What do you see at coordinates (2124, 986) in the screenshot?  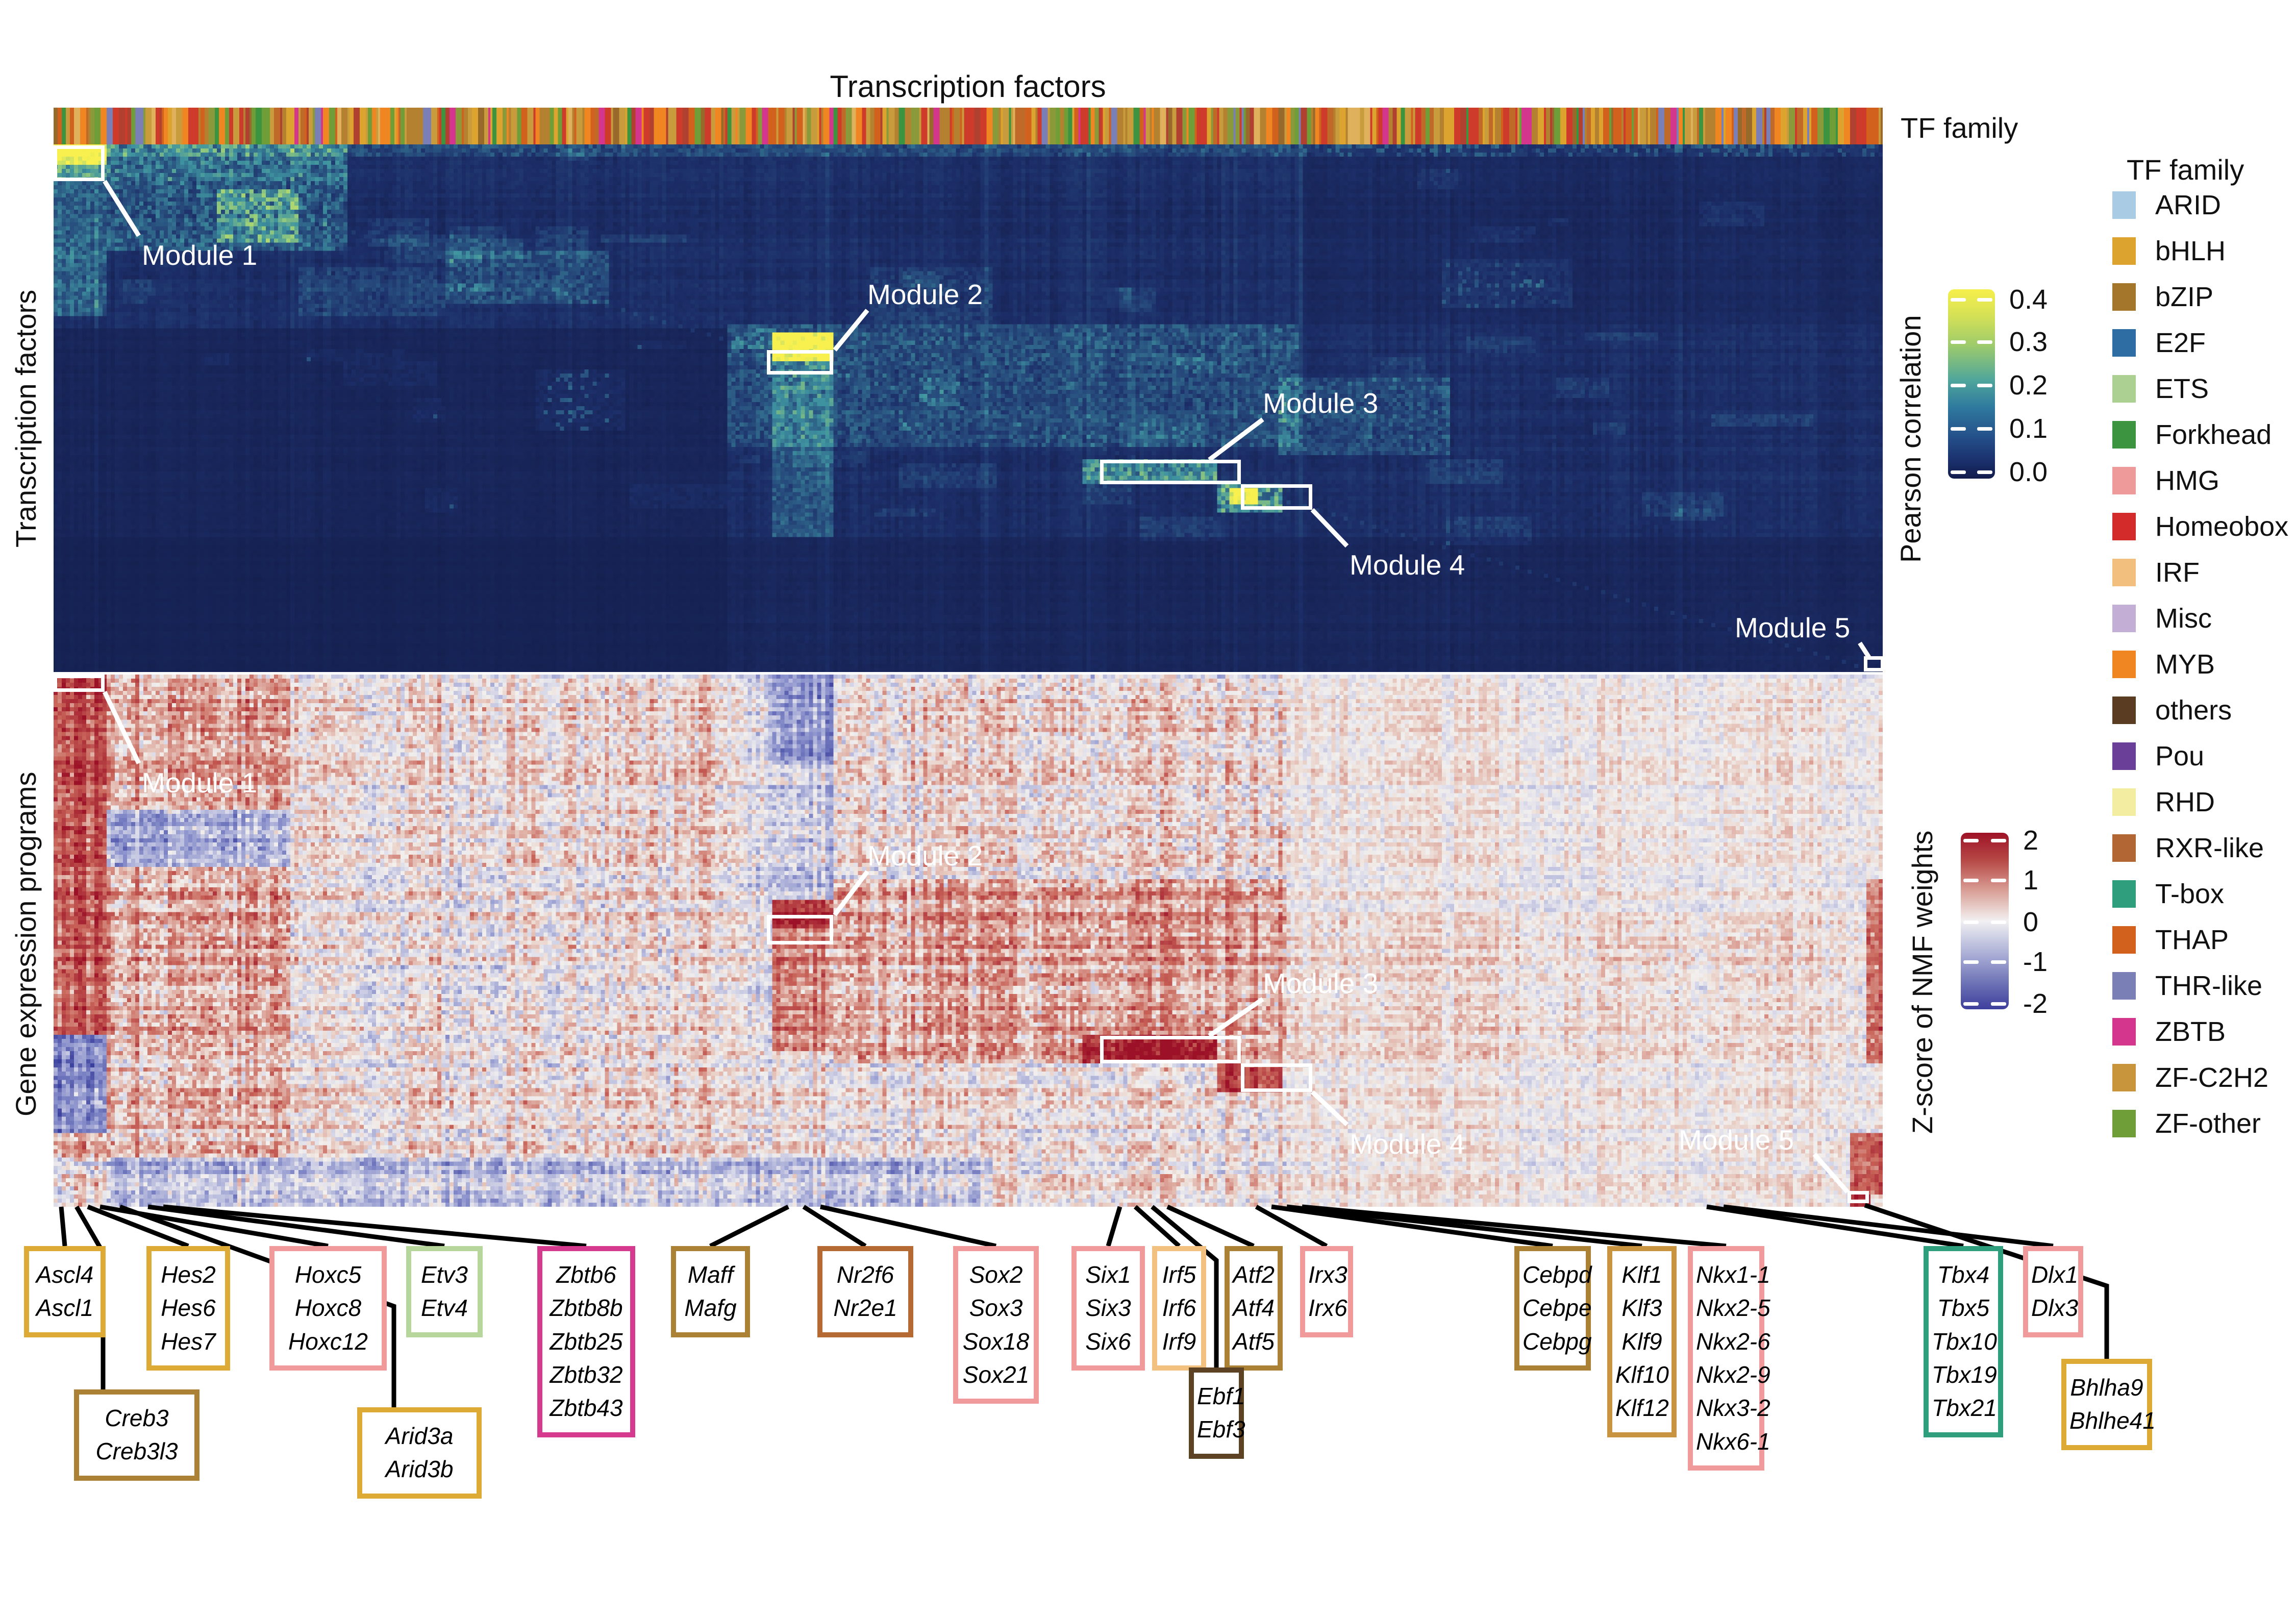 I see `legend-swatch-THR-like` at bounding box center [2124, 986].